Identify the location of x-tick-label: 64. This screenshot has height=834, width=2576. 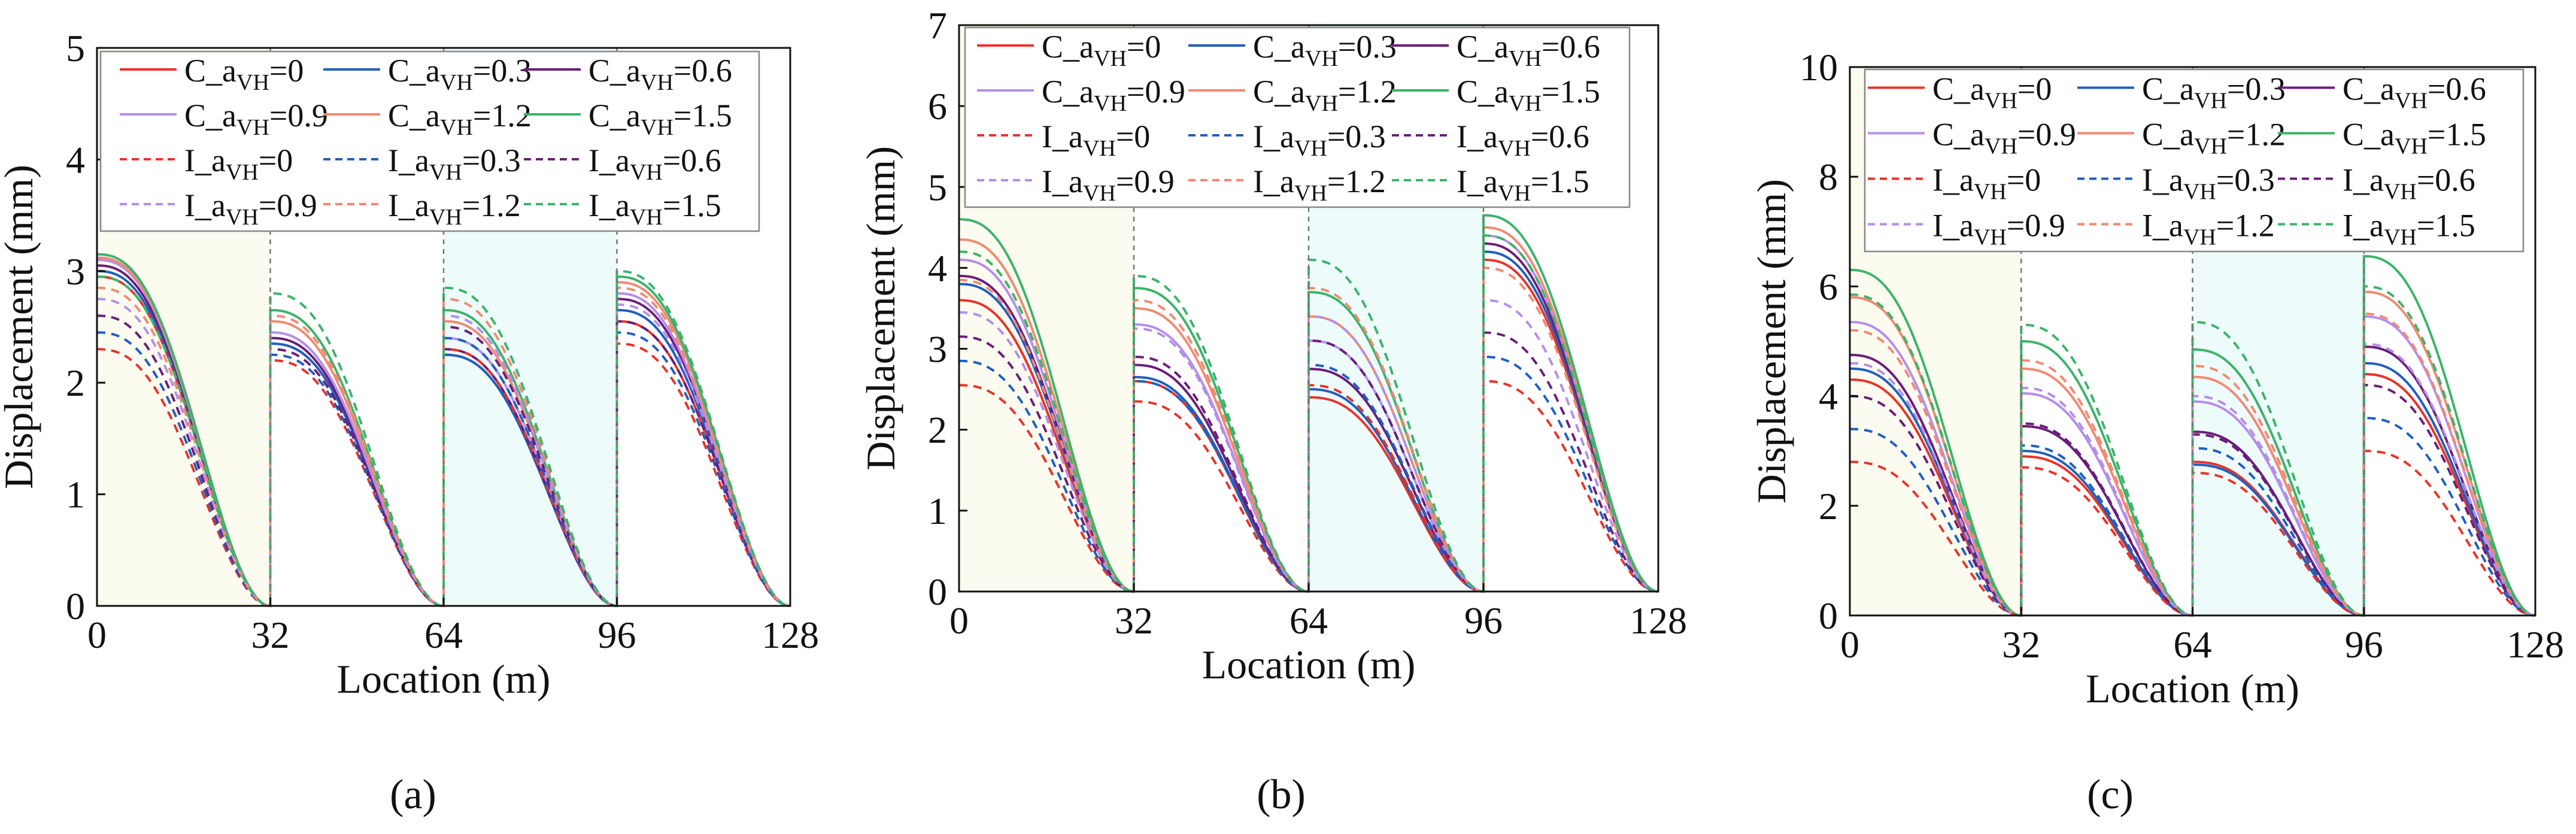
(2193, 644).